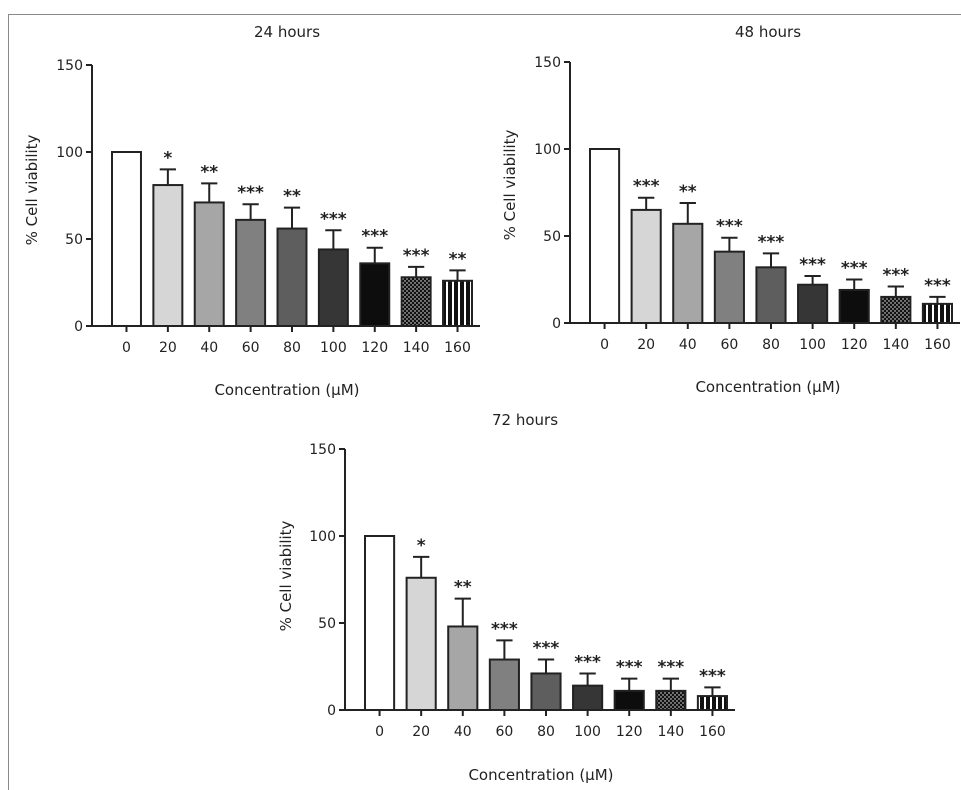 This screenshot has width=961, height=790. What do you see at coordinates (287, 32) in the screenshot?
I see `chart-title: 24 hours` at bounding box center [287, 32].